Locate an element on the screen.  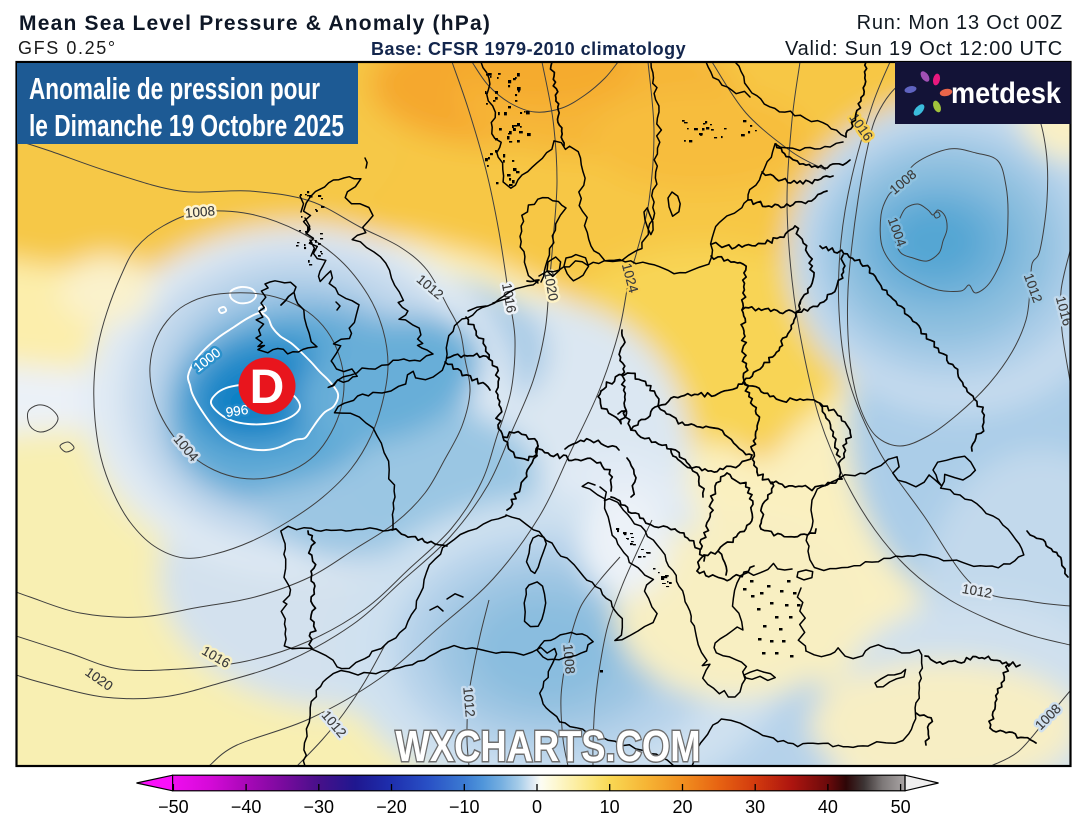
svg-text: −20 is located at coordinates (391, 807).